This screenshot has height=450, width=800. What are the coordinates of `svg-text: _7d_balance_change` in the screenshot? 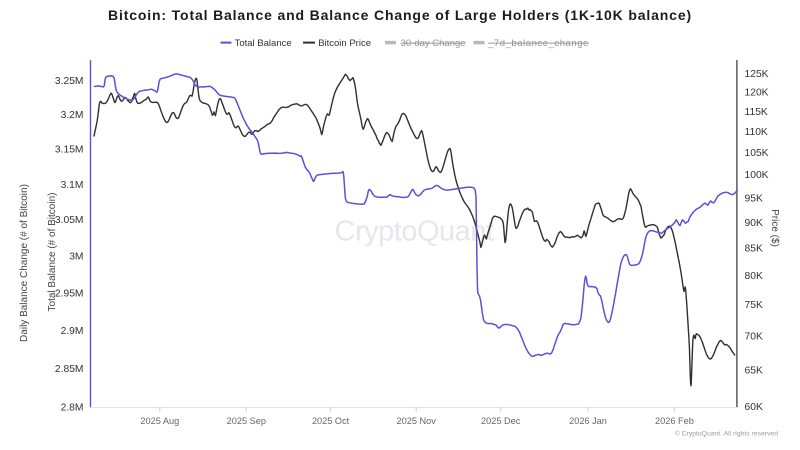 It's located at (538, 43).